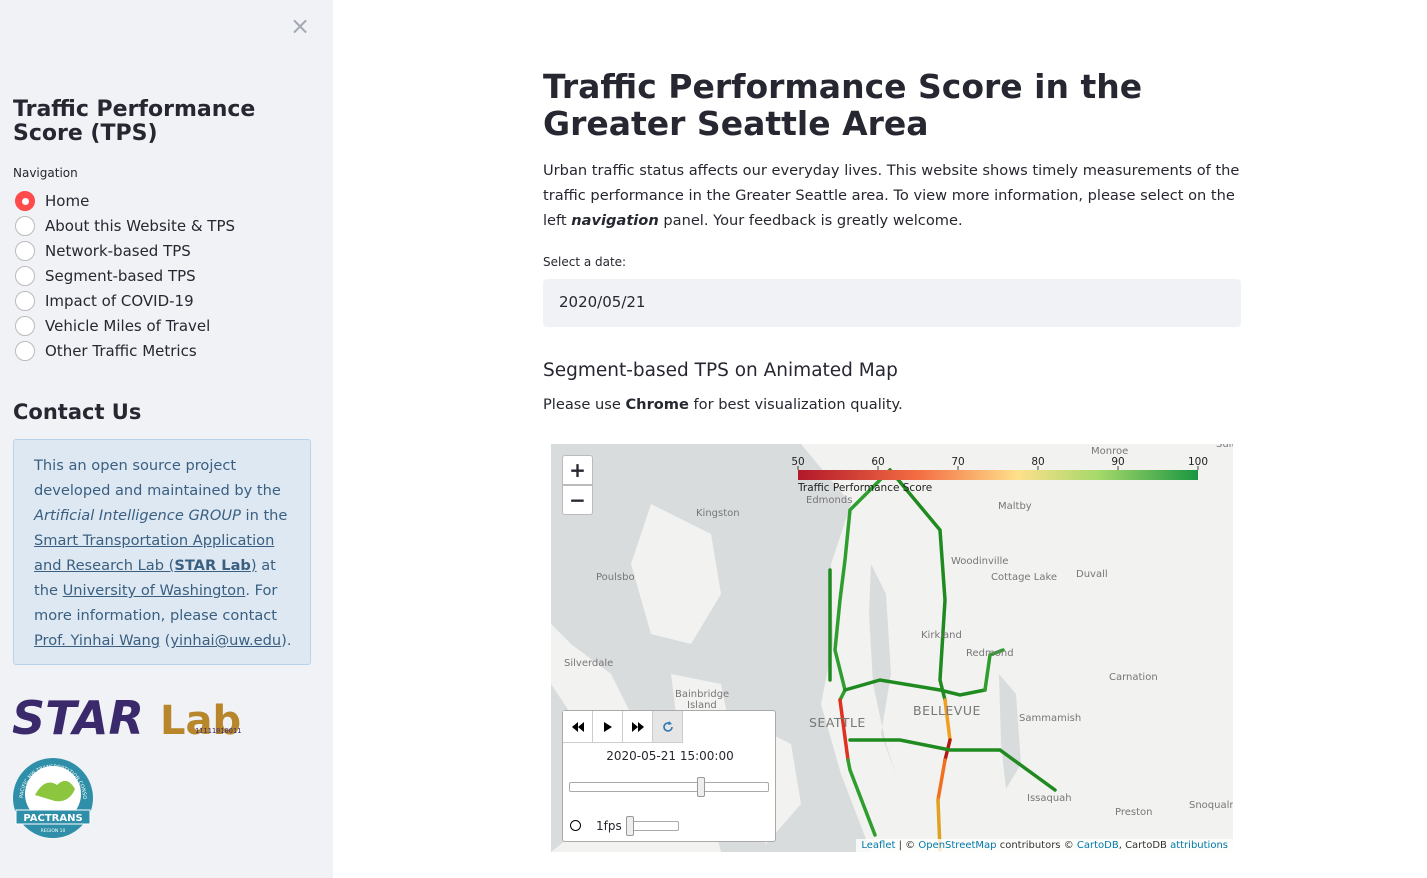  Describe the element at coordinates (615, 220) in the screenshot. I see `text: navigation` at that location.